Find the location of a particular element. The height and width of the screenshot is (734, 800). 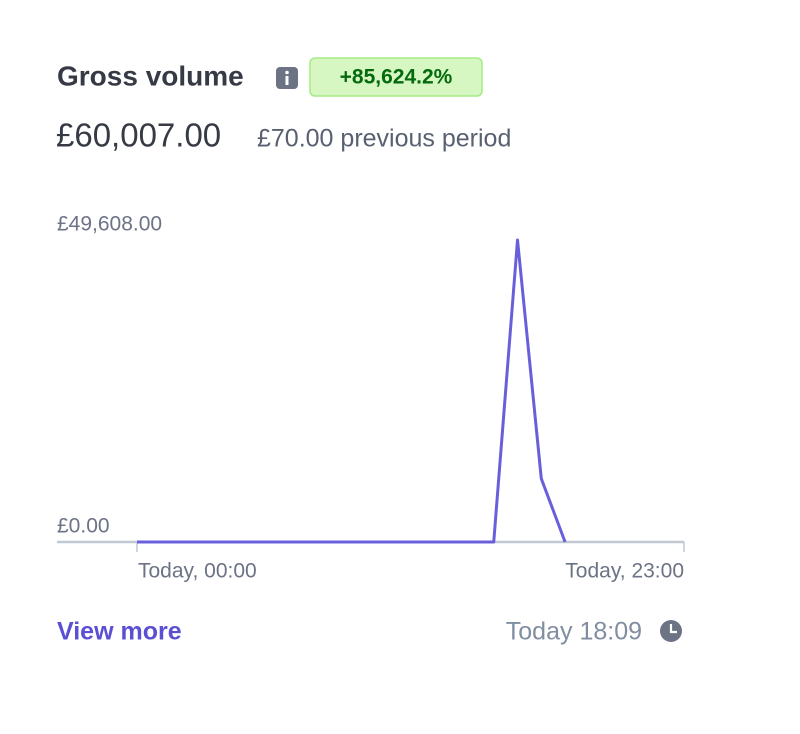

clock-hands is located at coordinates (673, 629).